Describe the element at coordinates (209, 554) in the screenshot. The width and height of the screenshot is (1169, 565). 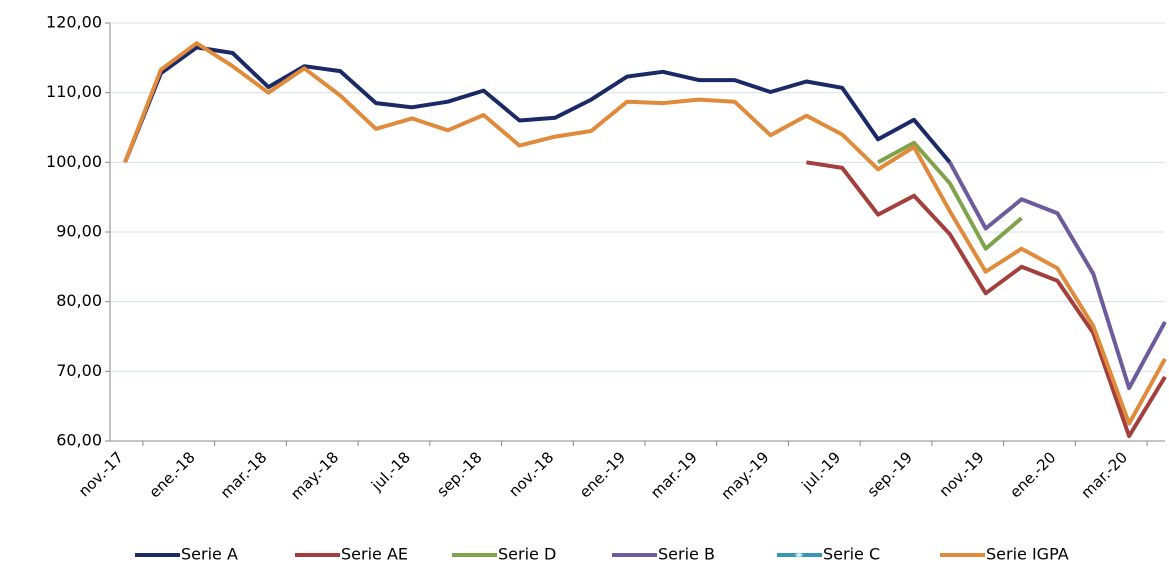
I see `legend-label: Serie A` at that location.